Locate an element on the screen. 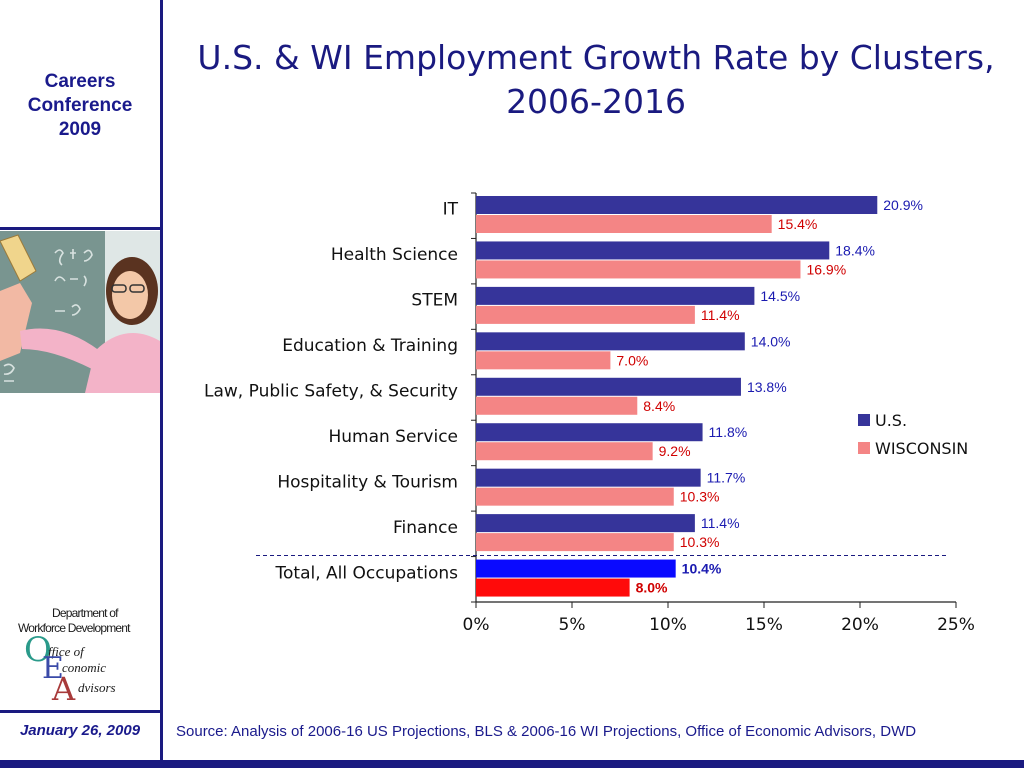 The width and height of the screenshot is (1024, 768). conference-title: Careers Conference 2009 is located at coordinates (80, 106).